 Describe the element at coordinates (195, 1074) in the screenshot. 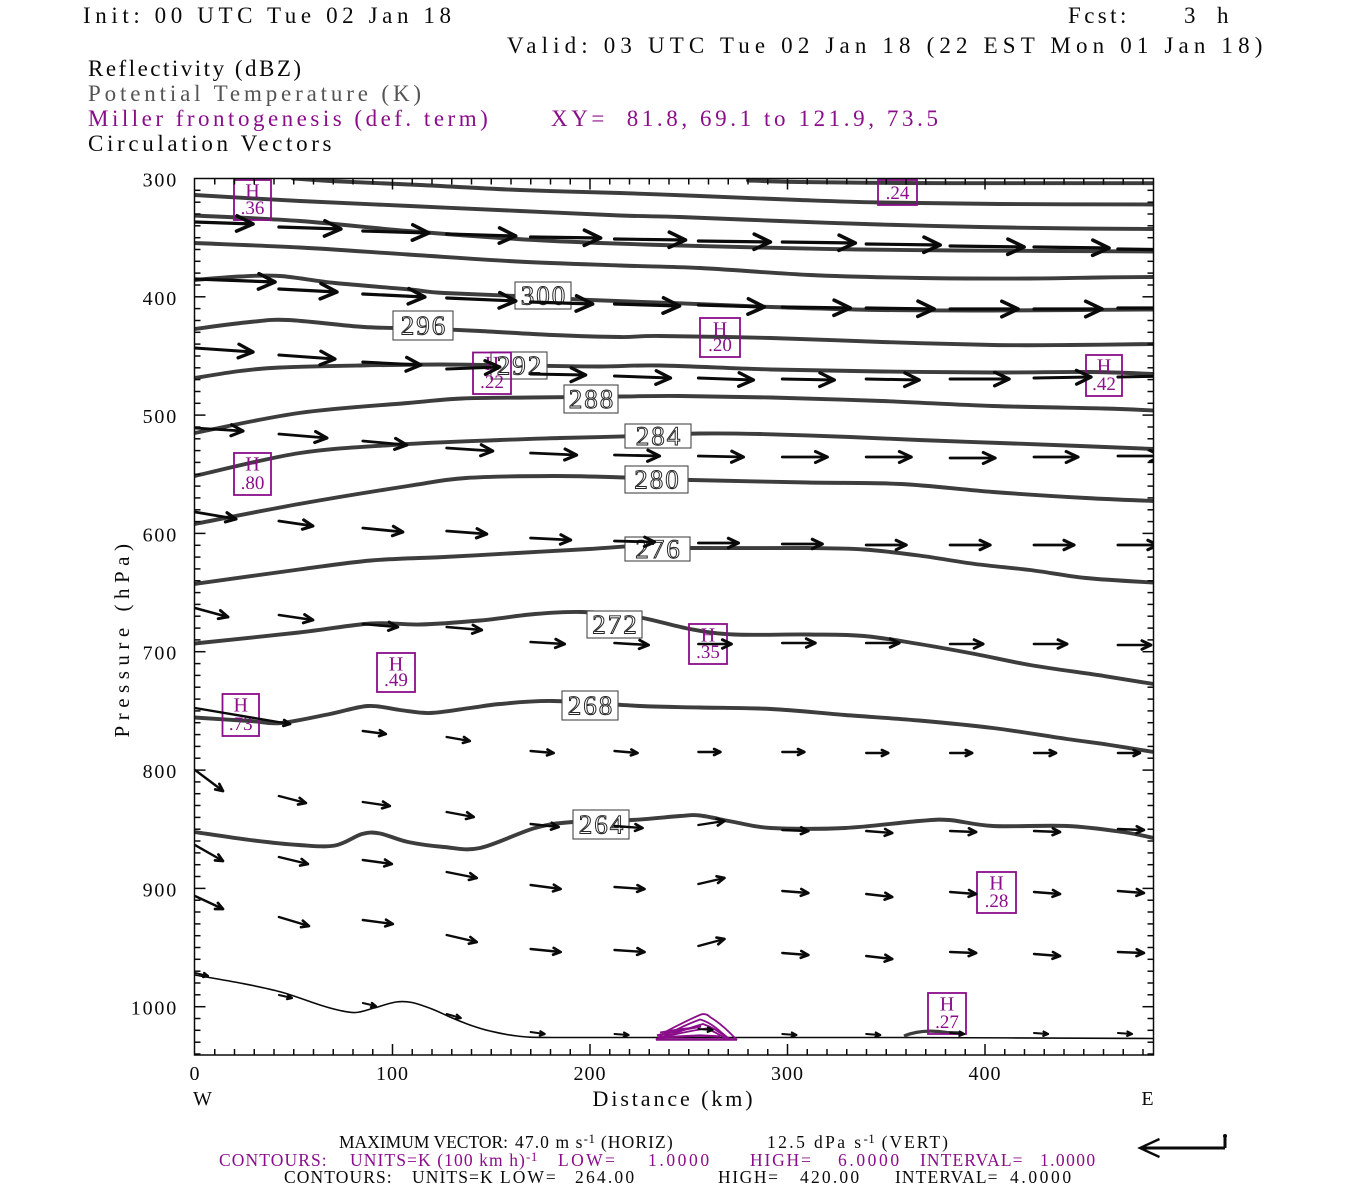

I see `svg-text: 0` at that location.